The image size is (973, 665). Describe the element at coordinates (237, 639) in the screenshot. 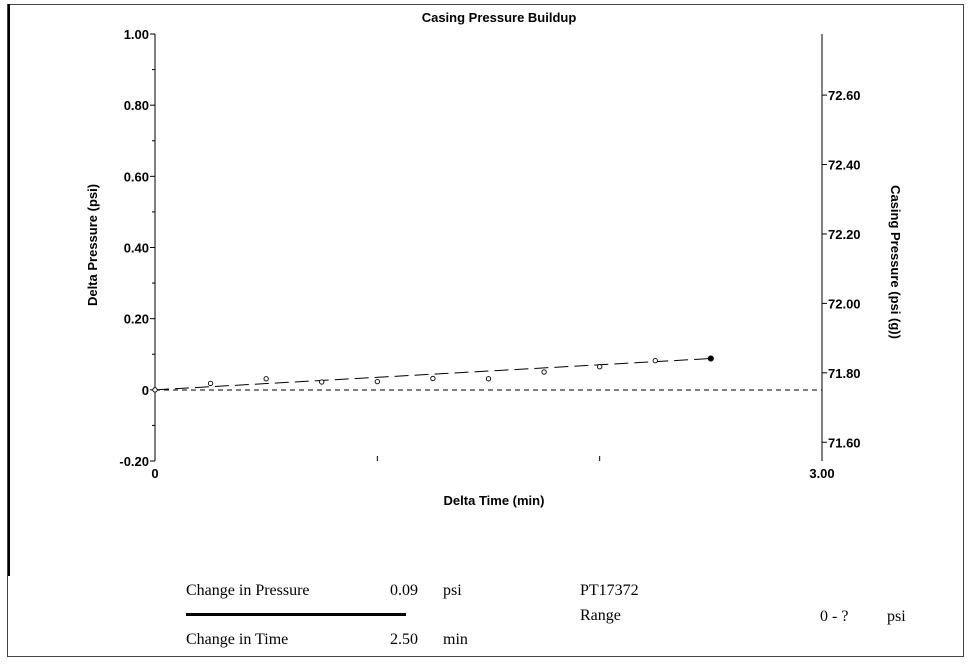

I see `change-time-label: Change in Time` at that location.